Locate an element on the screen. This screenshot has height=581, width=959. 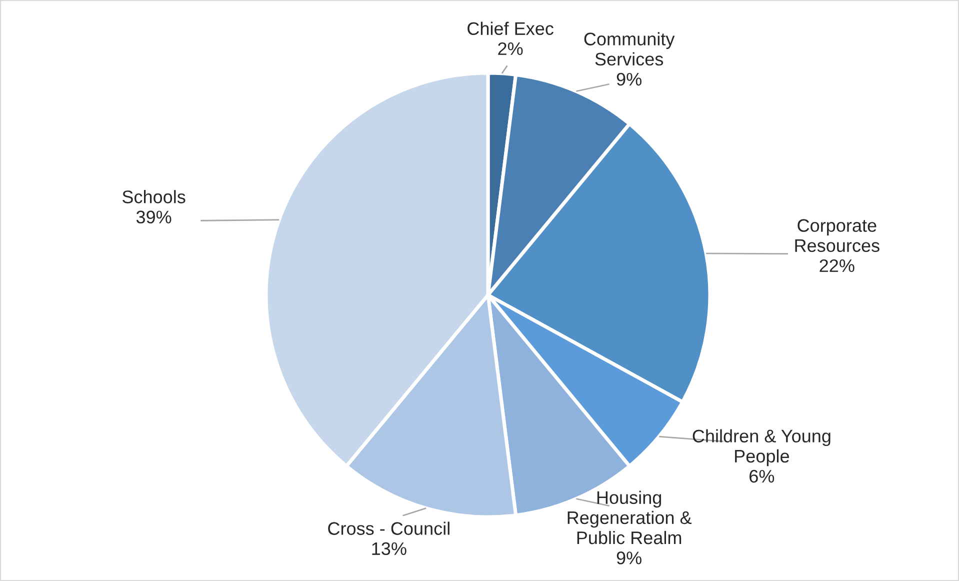
slice-label: Cross - Council is located at coordinates (389, 528).